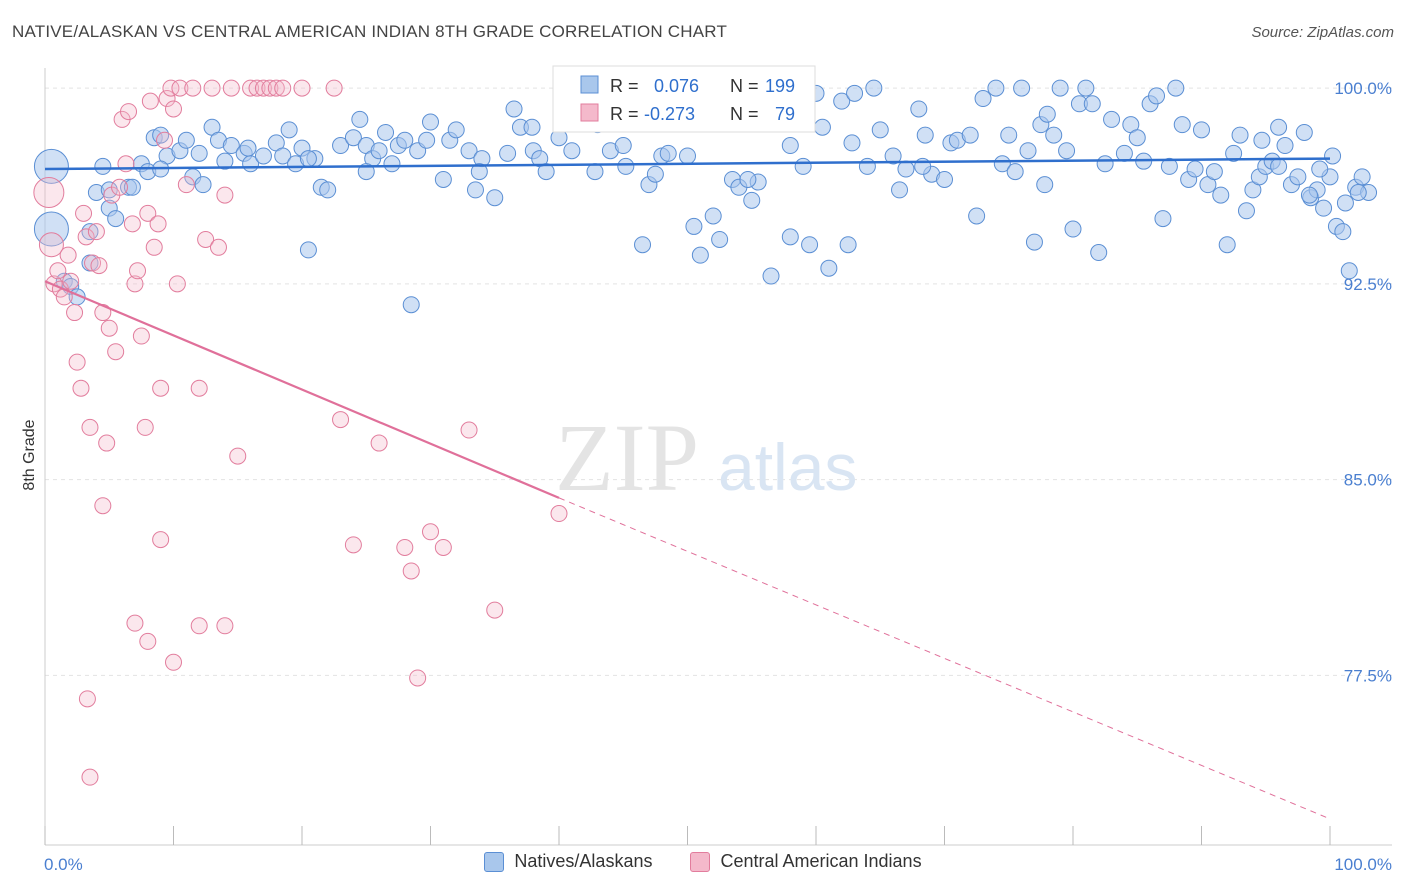  What do you see at coordinates (669, 114) in the screenshot?
I see `stats-r-value-pink: -0.273` at bounding box center [669, 114].